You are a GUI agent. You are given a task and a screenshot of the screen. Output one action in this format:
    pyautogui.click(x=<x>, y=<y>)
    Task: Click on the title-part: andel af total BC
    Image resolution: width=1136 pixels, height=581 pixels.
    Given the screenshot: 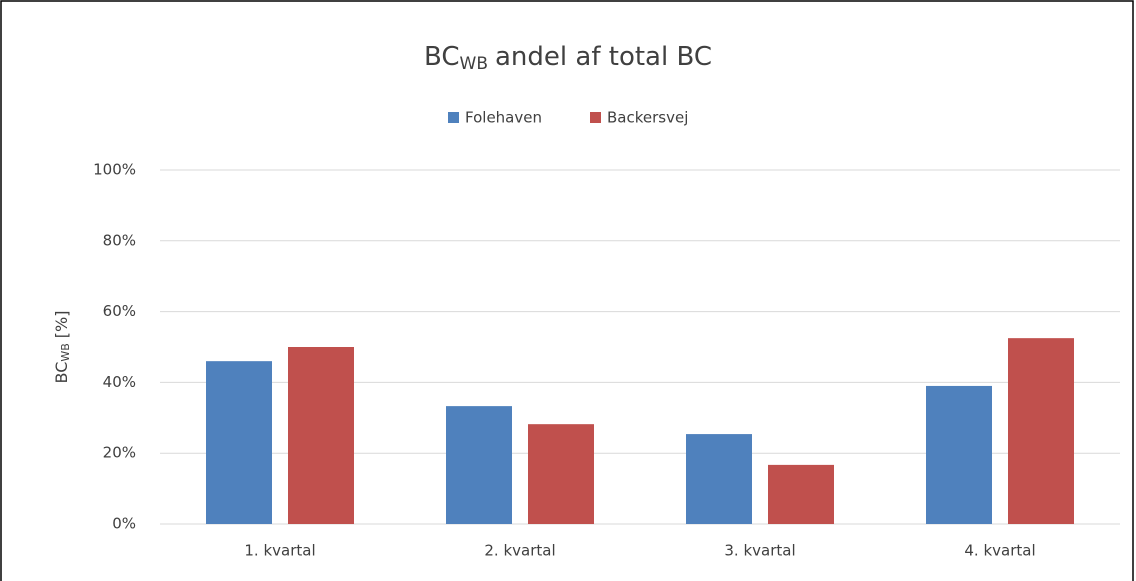 What is the action you would take?
    pyautogui.click(x=603, y=57)
    